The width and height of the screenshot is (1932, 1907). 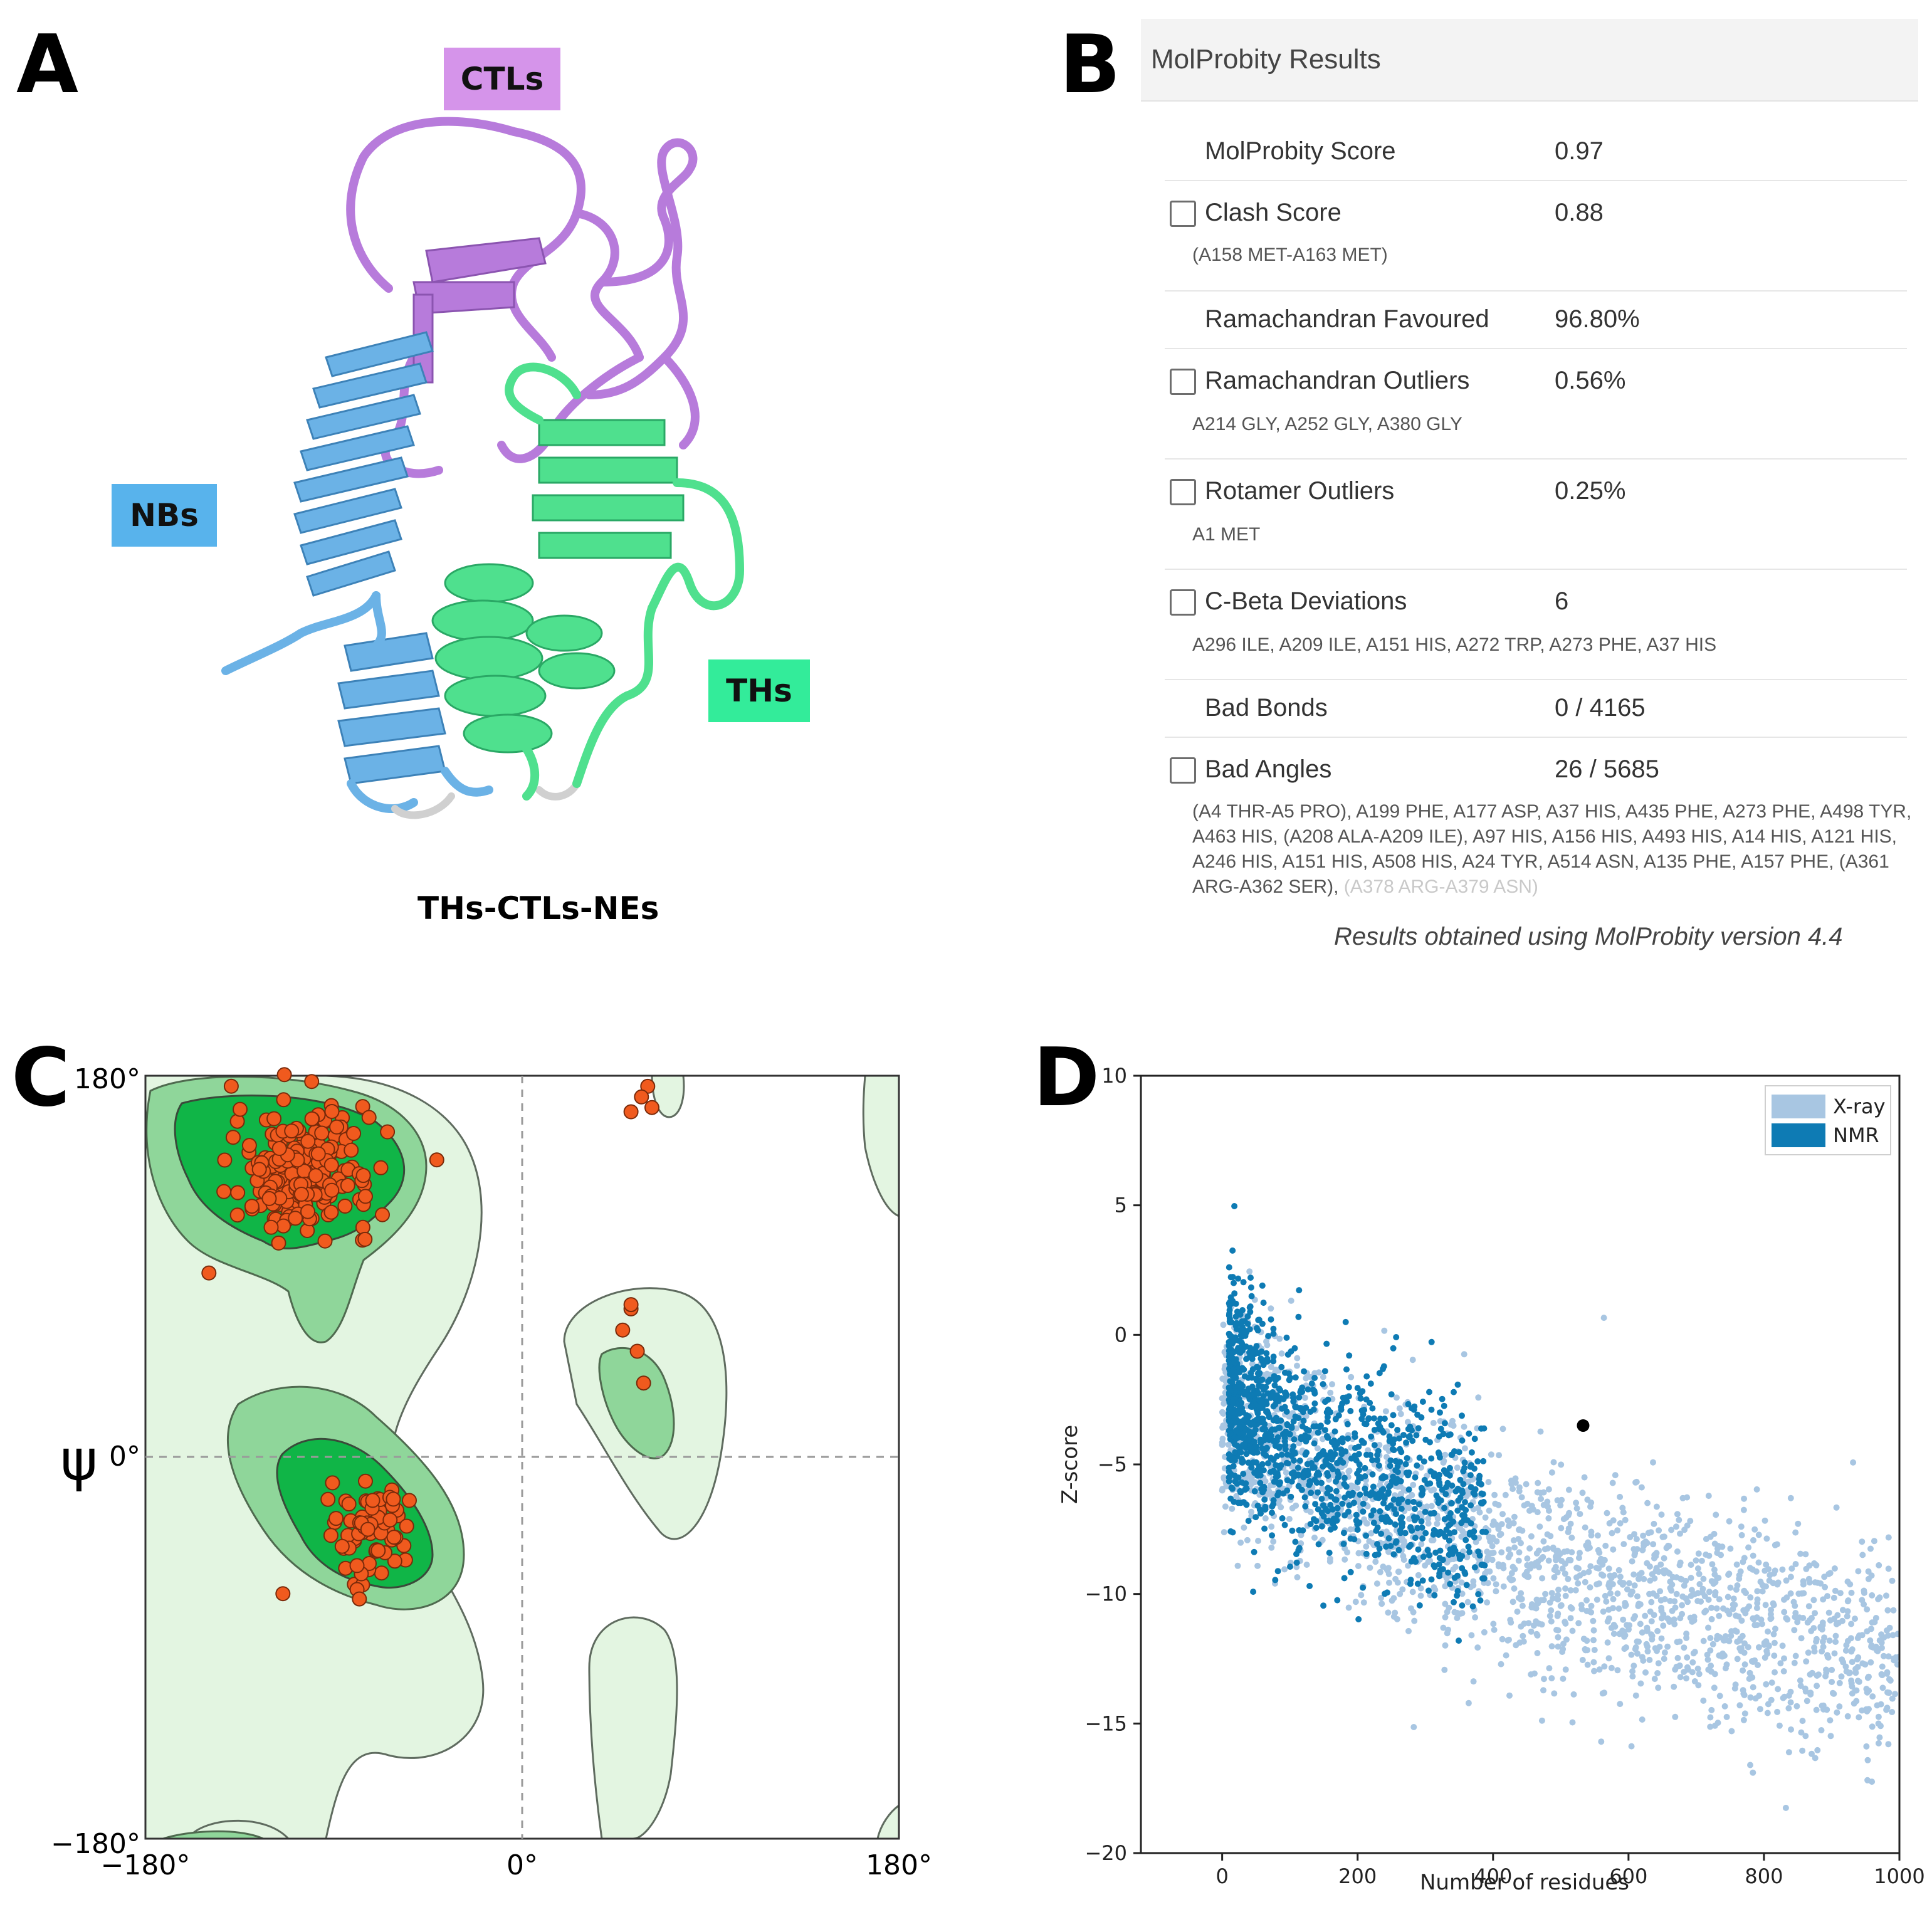 What do you see at coordinates (1183, 602) in the screenshot?
I see `c-beta-deviations-checkbox` at bounding box center [1183, 602].